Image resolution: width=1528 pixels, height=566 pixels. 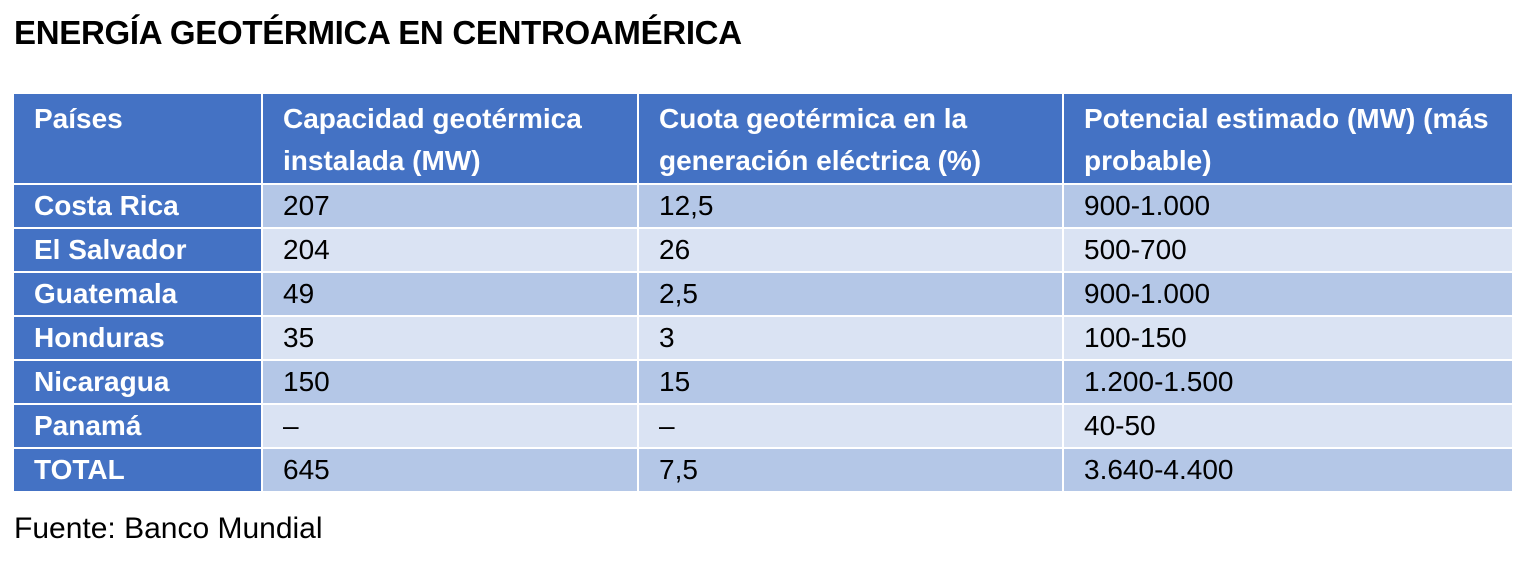 I want to click on share-cell: 12,5, so click(x=850, y=206).